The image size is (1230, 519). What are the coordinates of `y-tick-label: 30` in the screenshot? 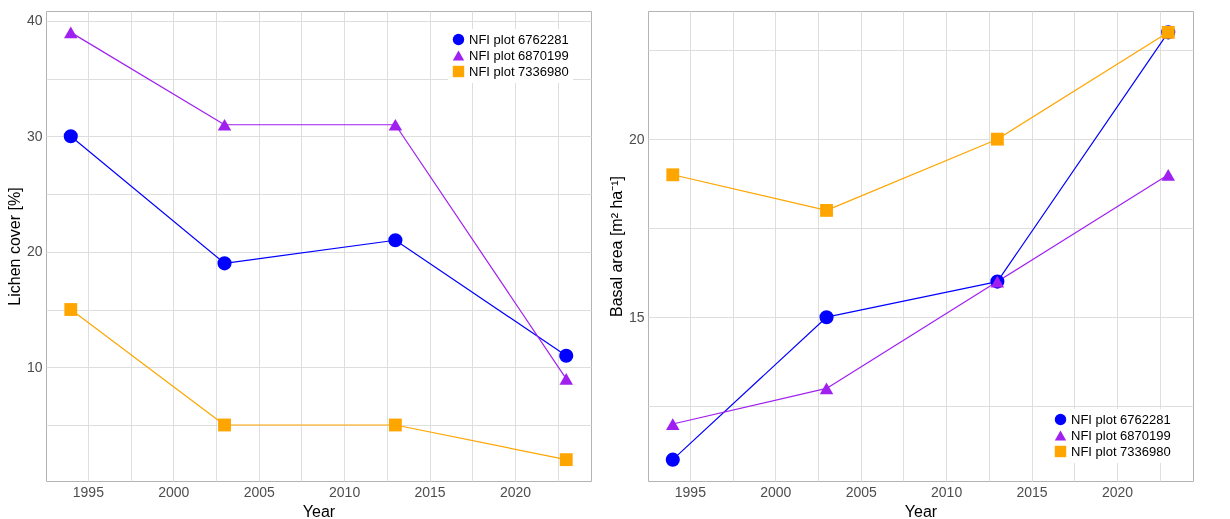 It's located at (34, 135).